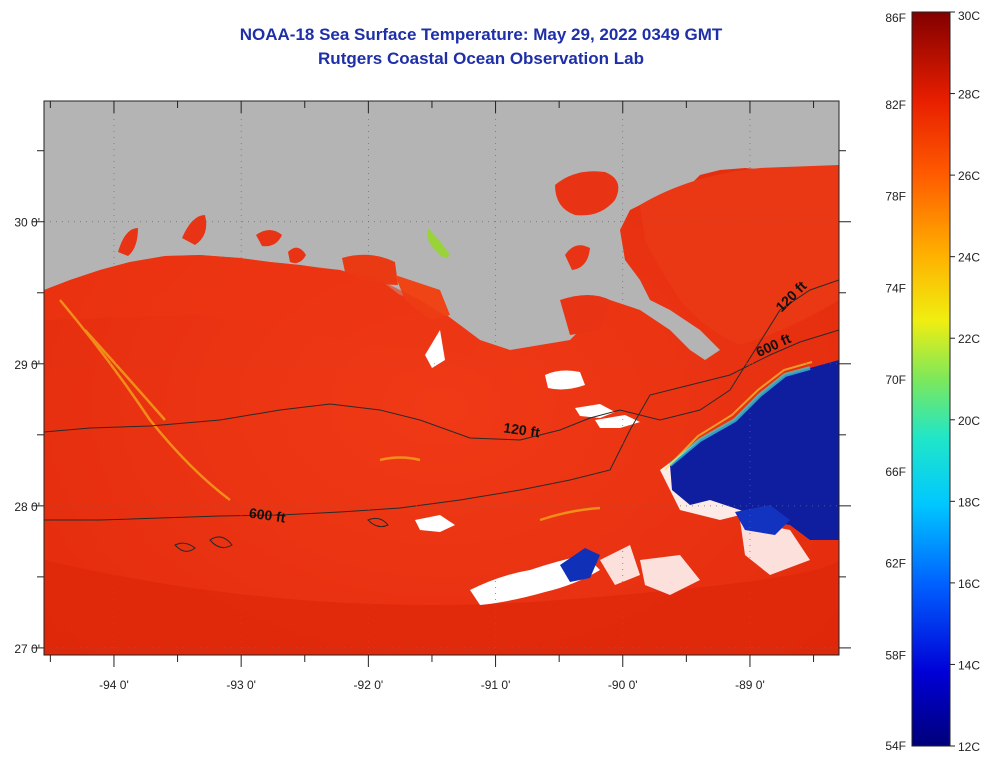  Describe the element at coordinates (521, 429) in the screenshot. I see `contour-label: 120 ft` at that location.